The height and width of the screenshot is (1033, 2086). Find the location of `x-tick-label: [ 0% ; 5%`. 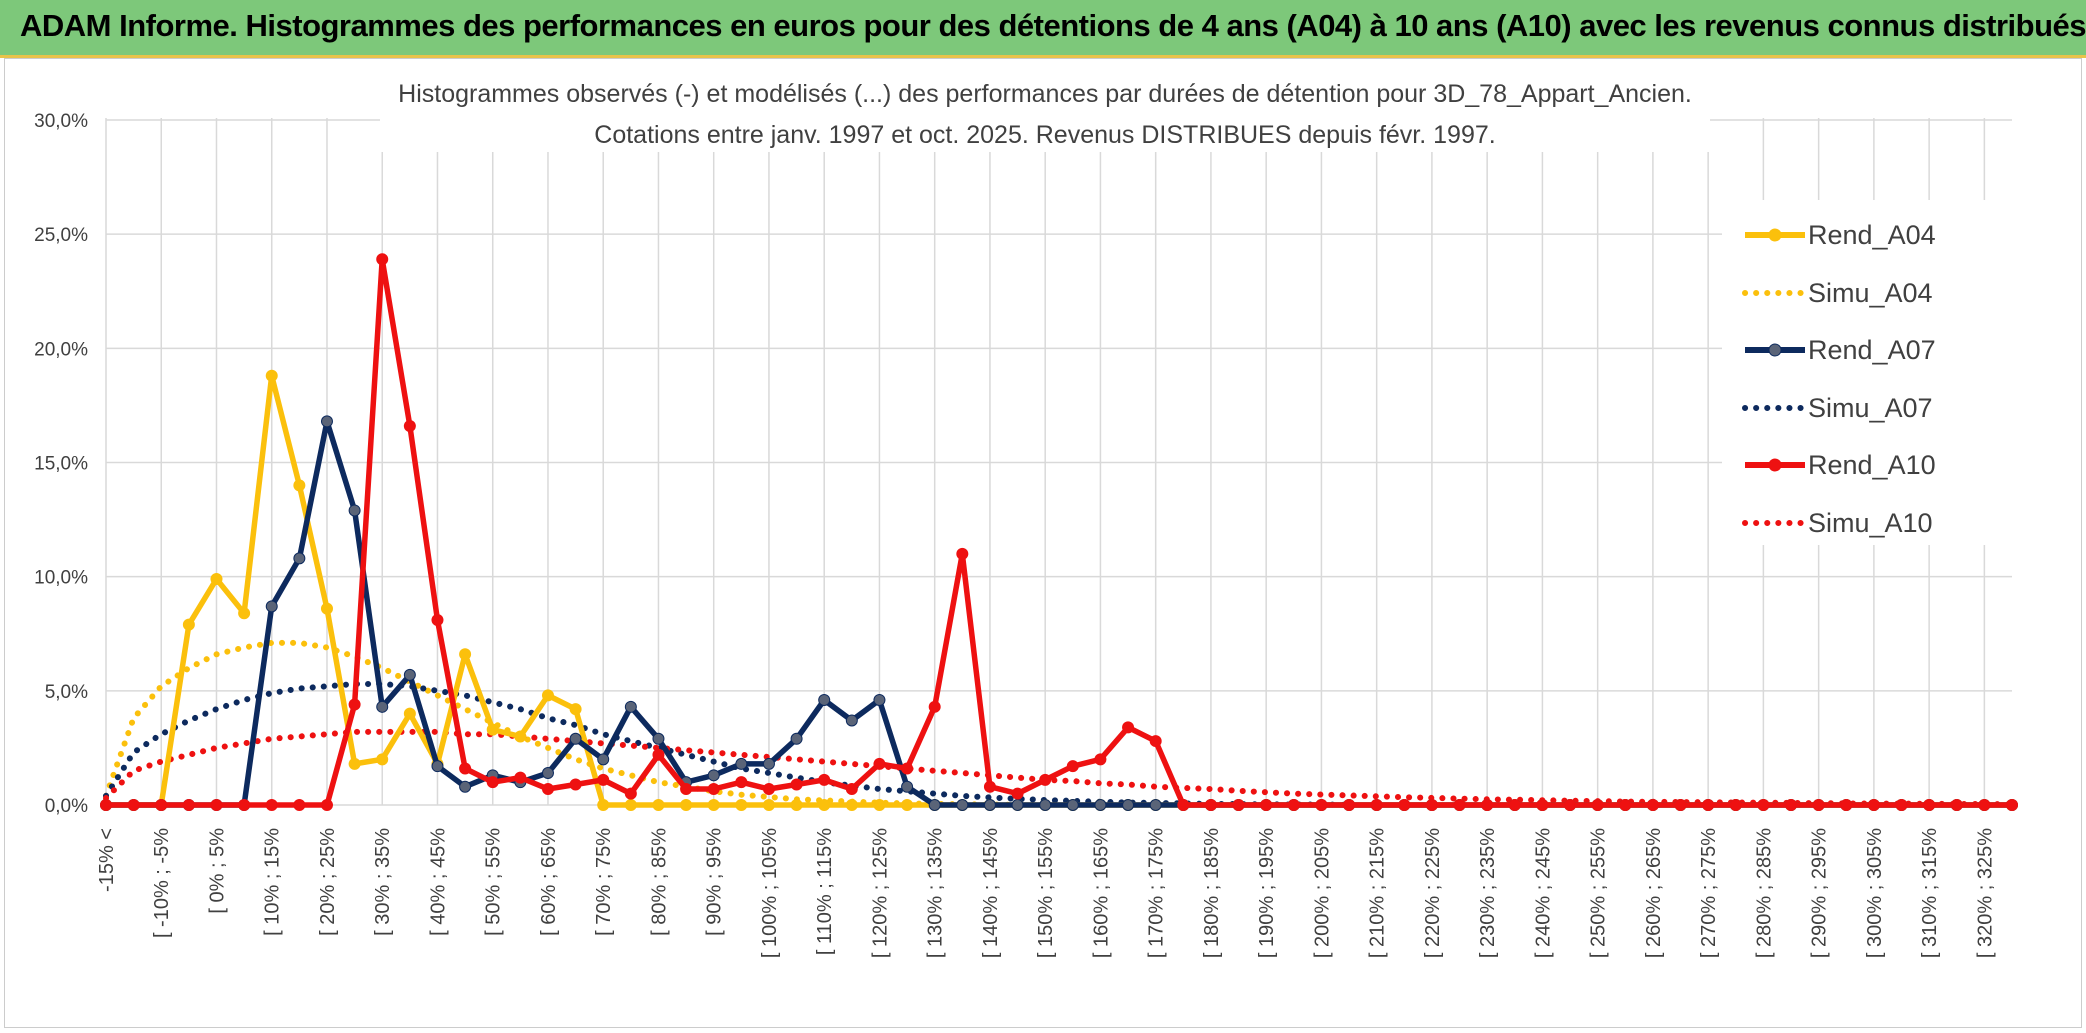

x-tick-label: [ 0% ; 5% is located at coordinates (217, 871).